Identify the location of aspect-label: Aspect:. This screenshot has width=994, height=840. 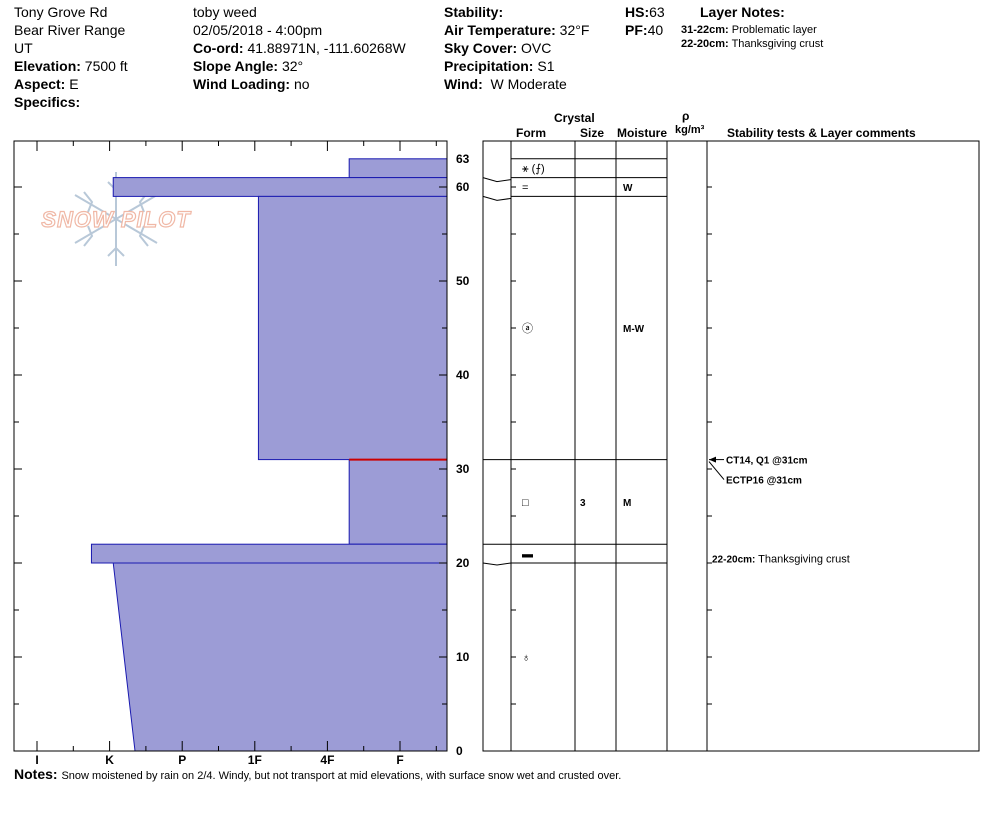
(40, 84).